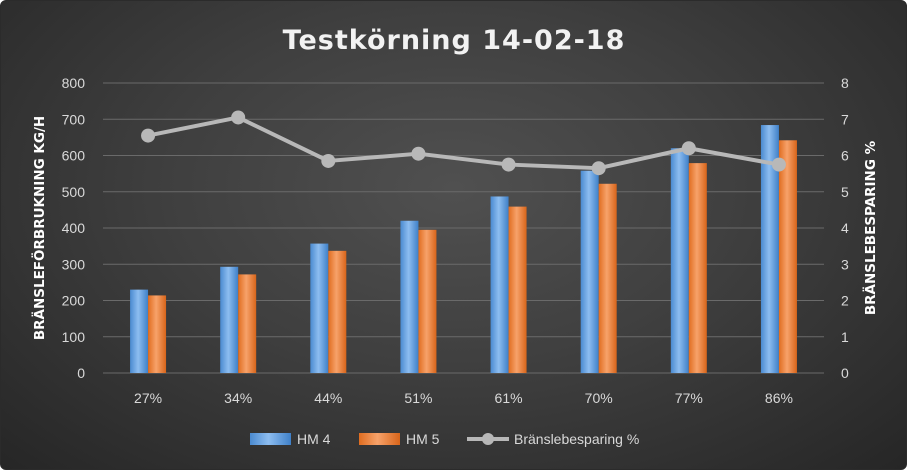  Describe the element at coordinates (870, 227) in the screenshot. I see `y2-axis-title: BRÄNSLEBESPARING %` at that location.